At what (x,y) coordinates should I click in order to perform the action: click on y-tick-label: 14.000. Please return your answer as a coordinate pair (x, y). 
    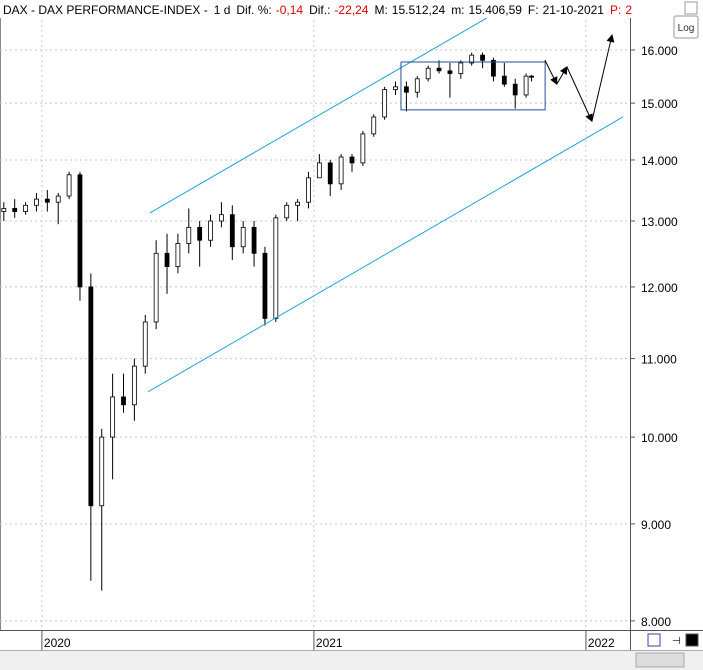
    Looking at the image, I should click on (659, 161).